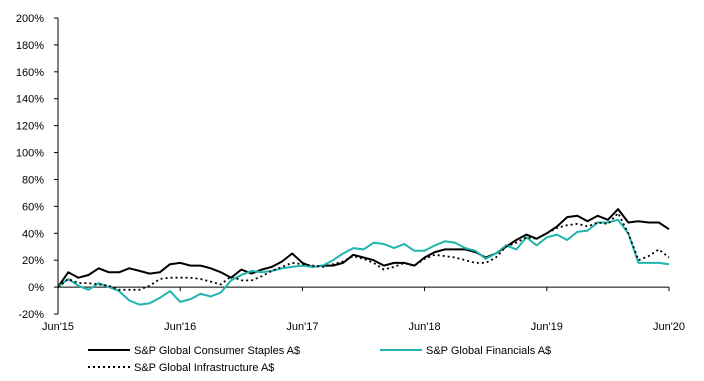 The width and height of the screenshot is (704, 381). What do you see at coordinates (547, 327) in the screenshot?
I see `x-tick-label: Jun'19` at bounding box center [547, 327].